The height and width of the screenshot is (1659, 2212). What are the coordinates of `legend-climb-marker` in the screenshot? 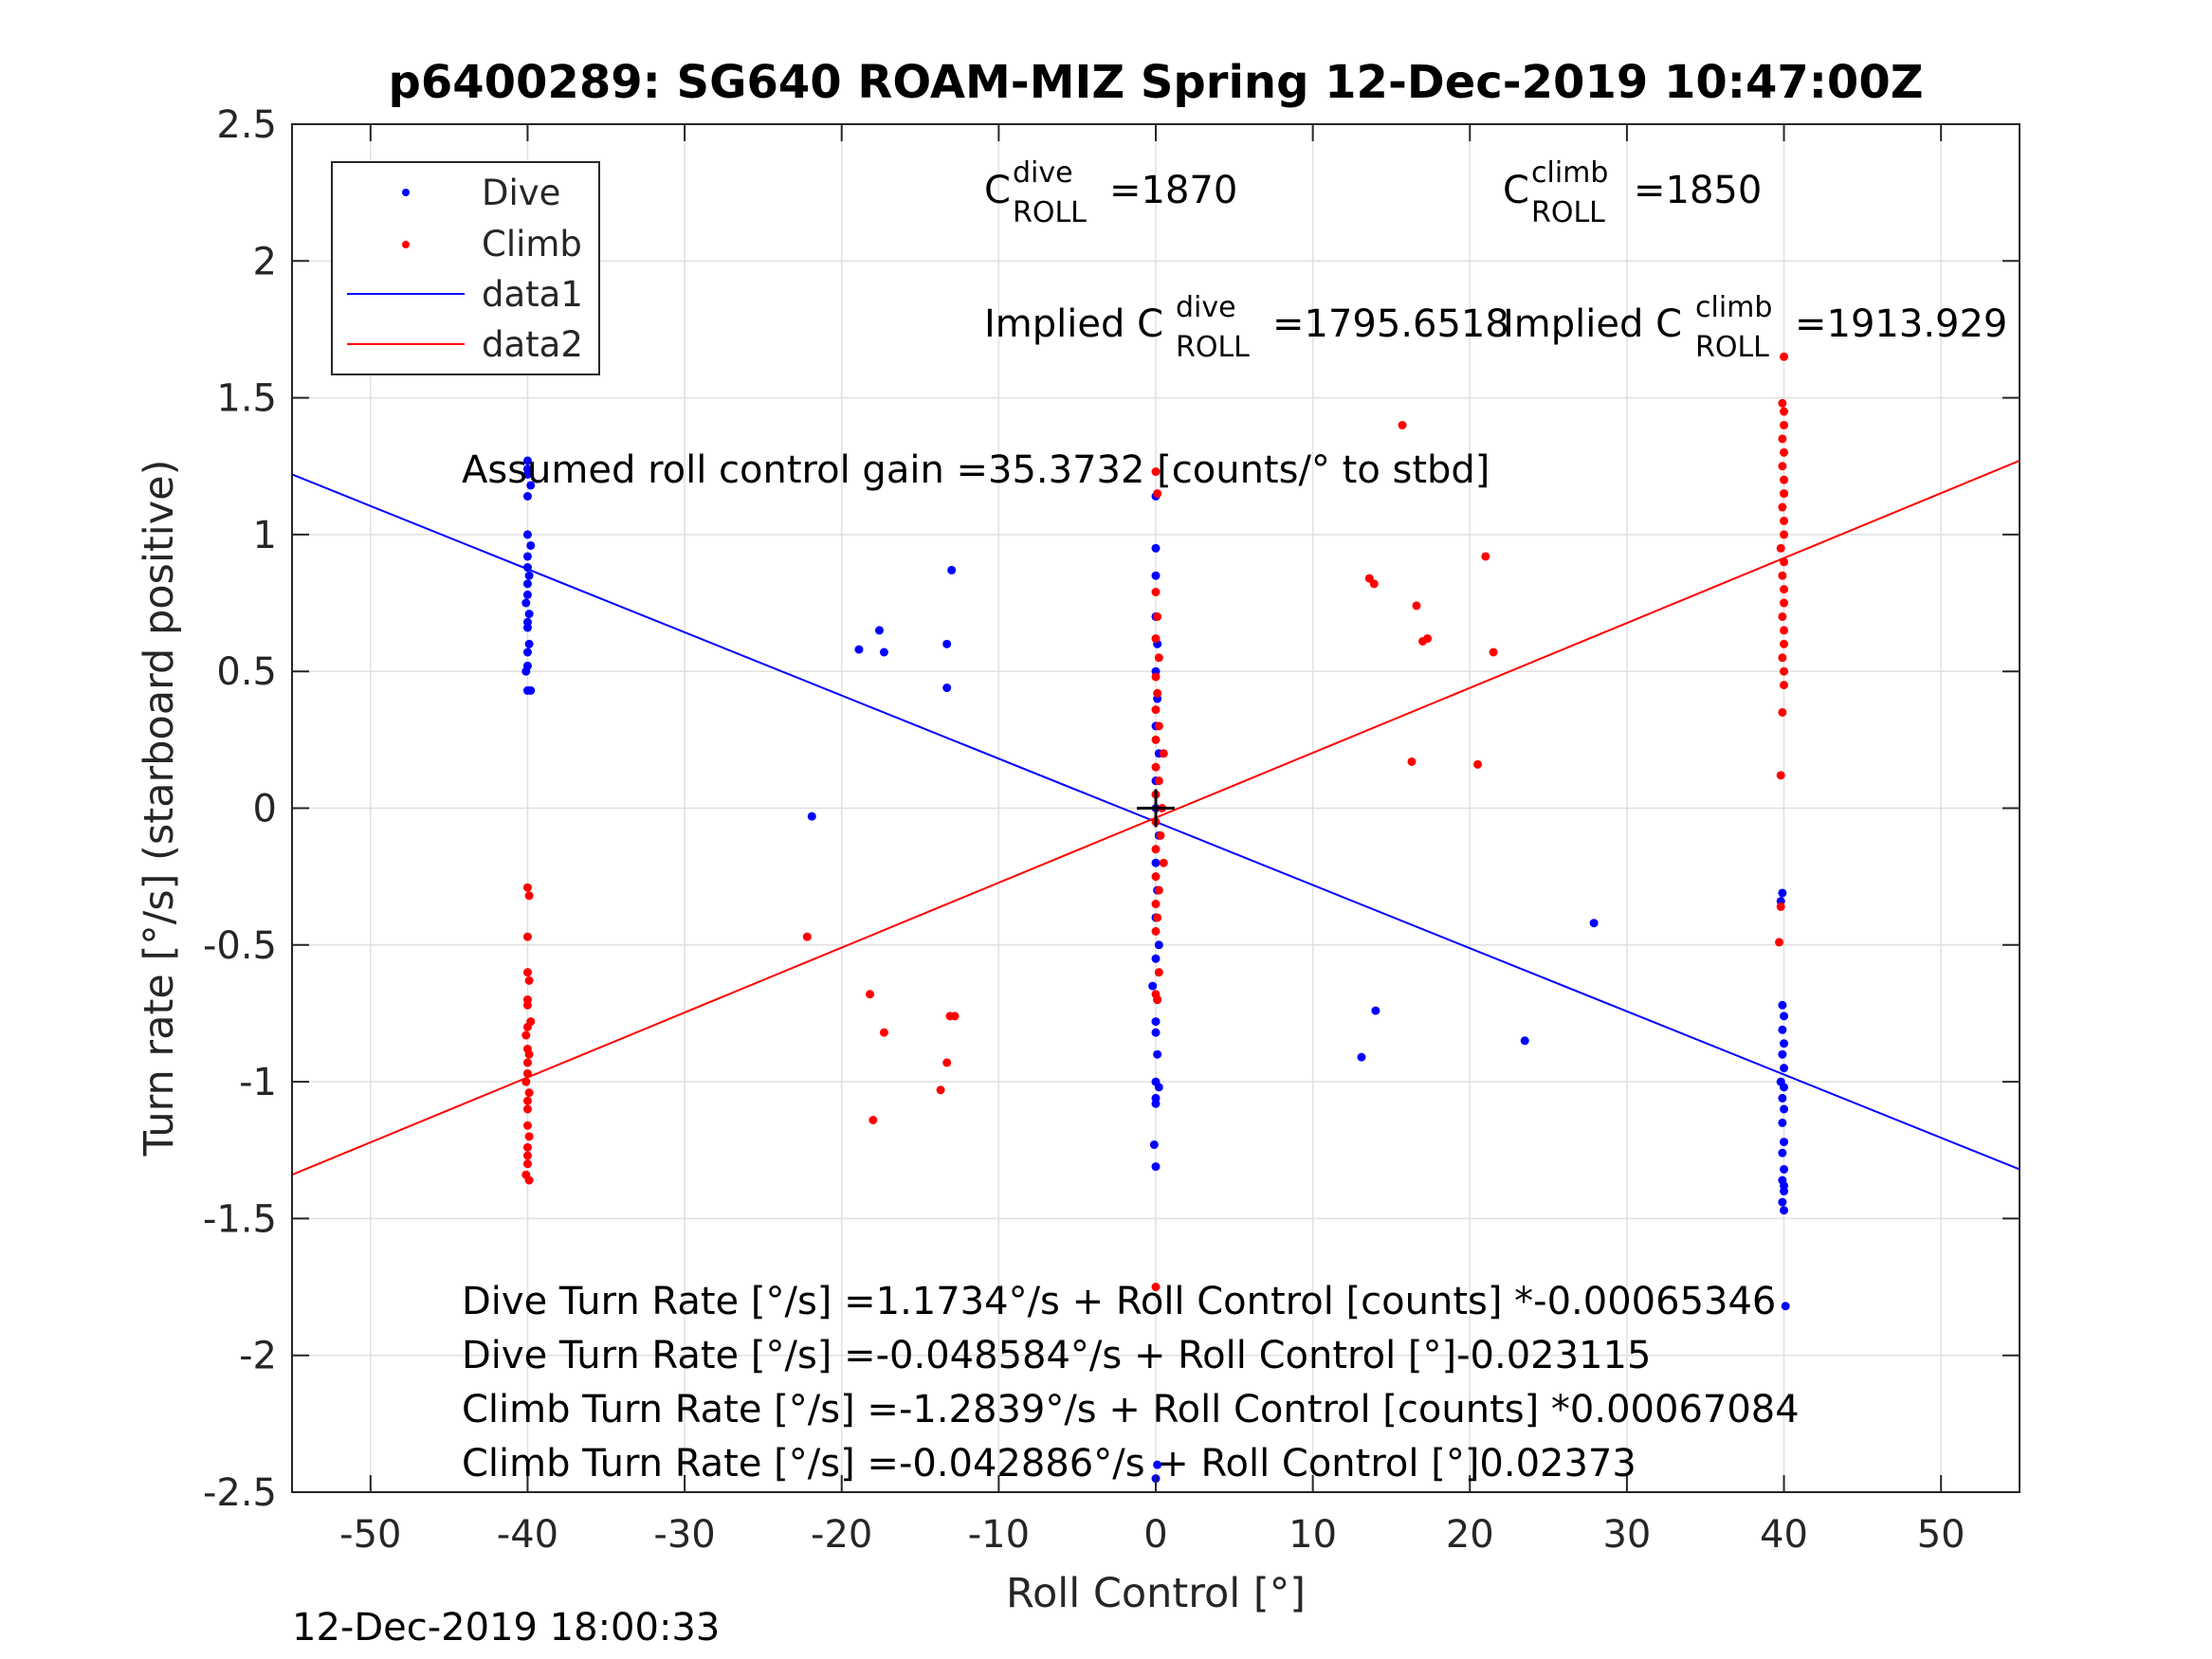 It's located at (406, 244).